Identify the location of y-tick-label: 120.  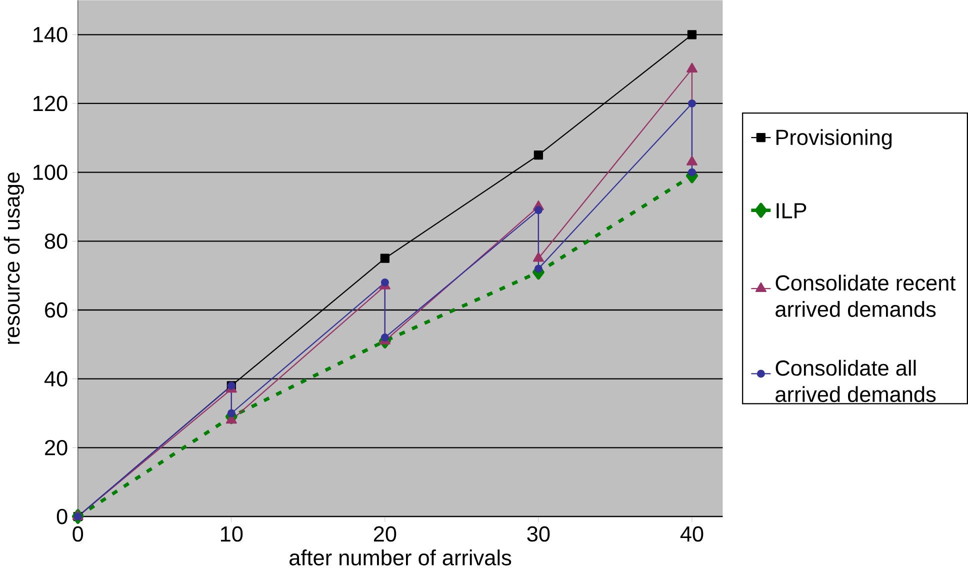
(51, 104).